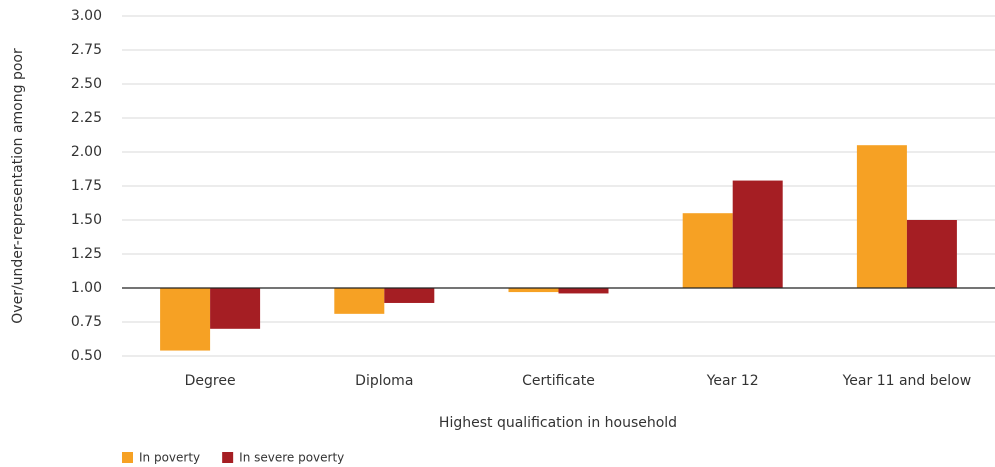 The image size is (995, 467). What do you see at coordinates (86, 118) in the screenshot?
I see `y-tick-label: 2.25` at bounding box center [86, 118].